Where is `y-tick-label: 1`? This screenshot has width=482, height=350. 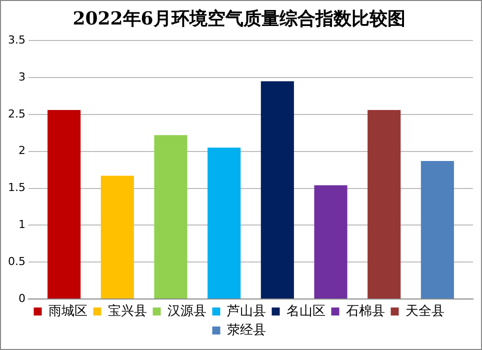 y-tick-label: 1 is located at coordinates (22, 225).